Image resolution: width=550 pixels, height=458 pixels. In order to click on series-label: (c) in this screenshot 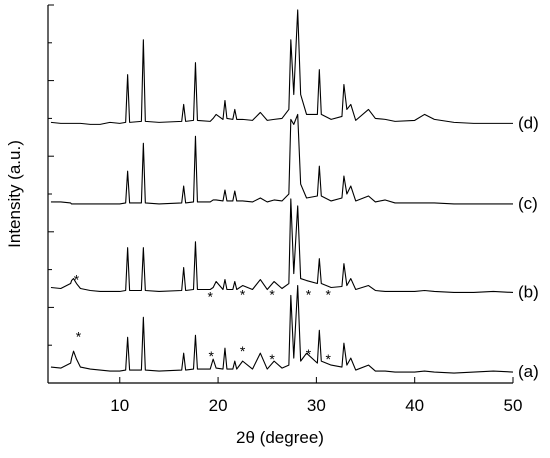, I will do `click(528, 203)`.